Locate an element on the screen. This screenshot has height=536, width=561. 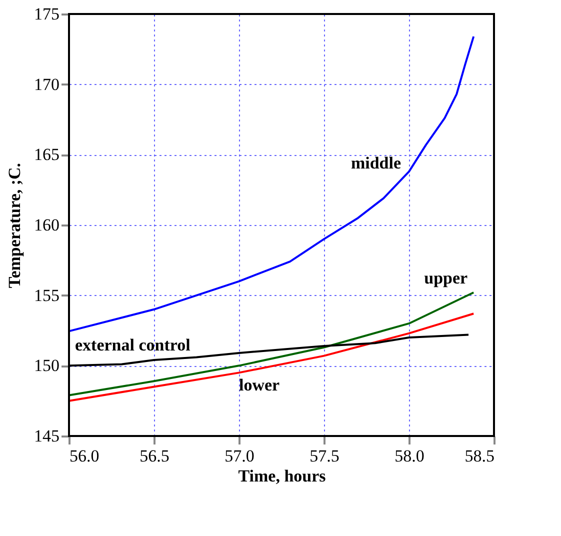
x-tick-label: 56.5 is located at coordinates (155, 456).